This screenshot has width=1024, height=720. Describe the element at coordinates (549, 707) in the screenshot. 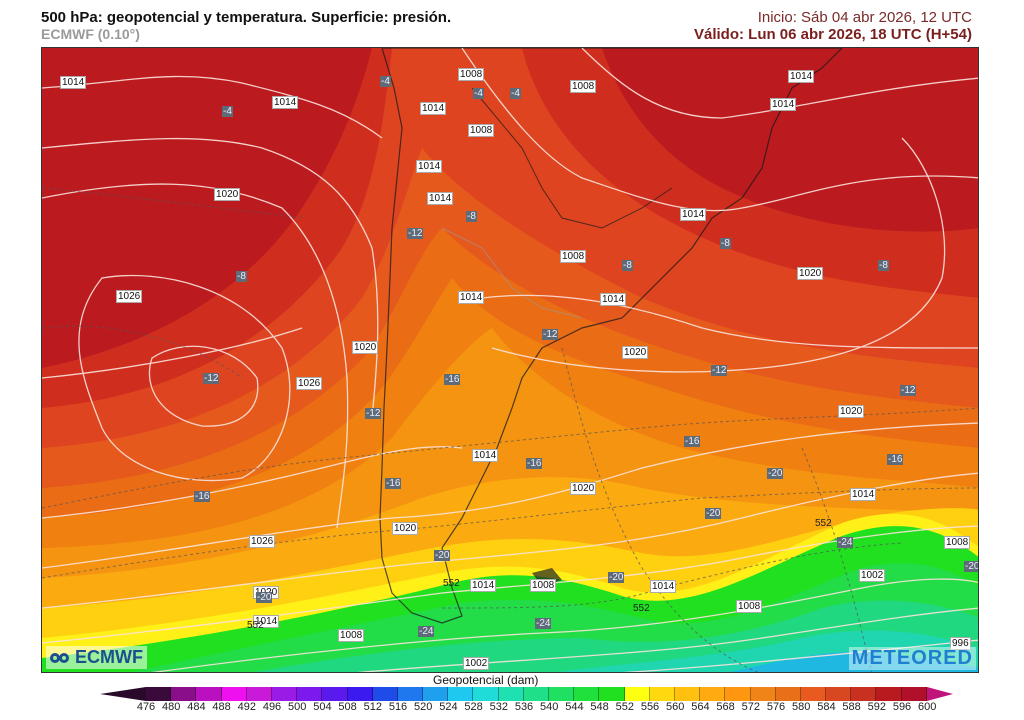

I see `colorbar-tick: 540` at that location.